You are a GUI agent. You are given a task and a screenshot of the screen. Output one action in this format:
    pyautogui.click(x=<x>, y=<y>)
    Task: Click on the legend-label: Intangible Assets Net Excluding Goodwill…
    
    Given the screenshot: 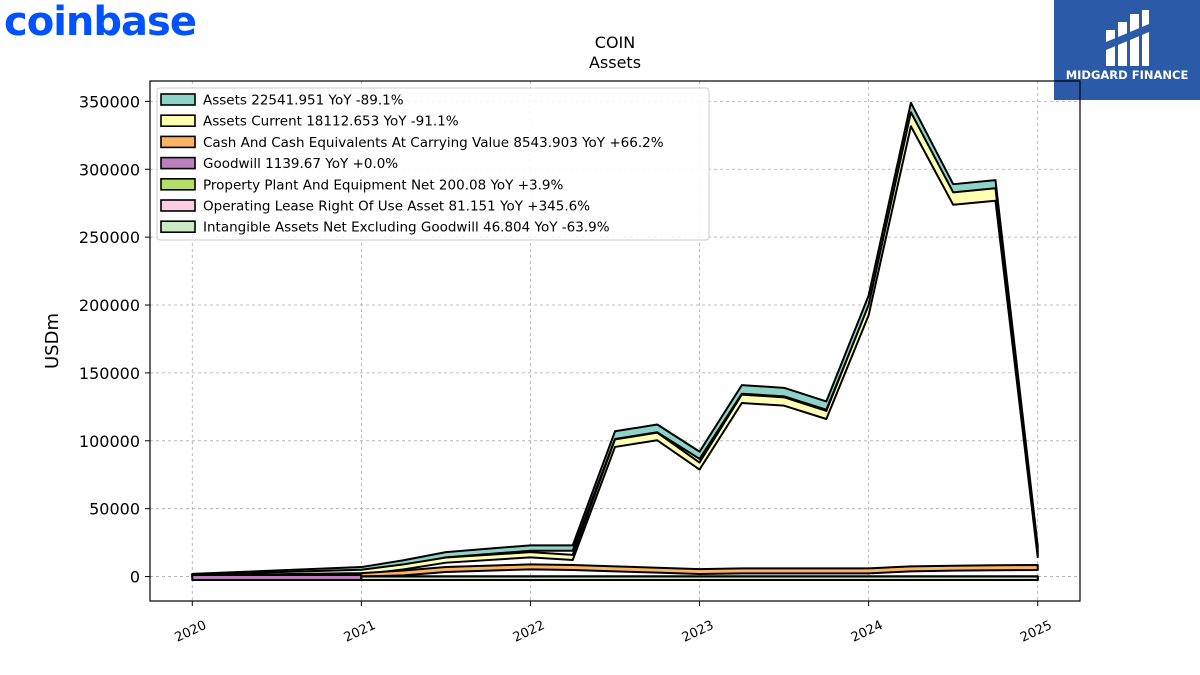 What is the action you would take?
    pyautogui.click(x=406, y=228)
    